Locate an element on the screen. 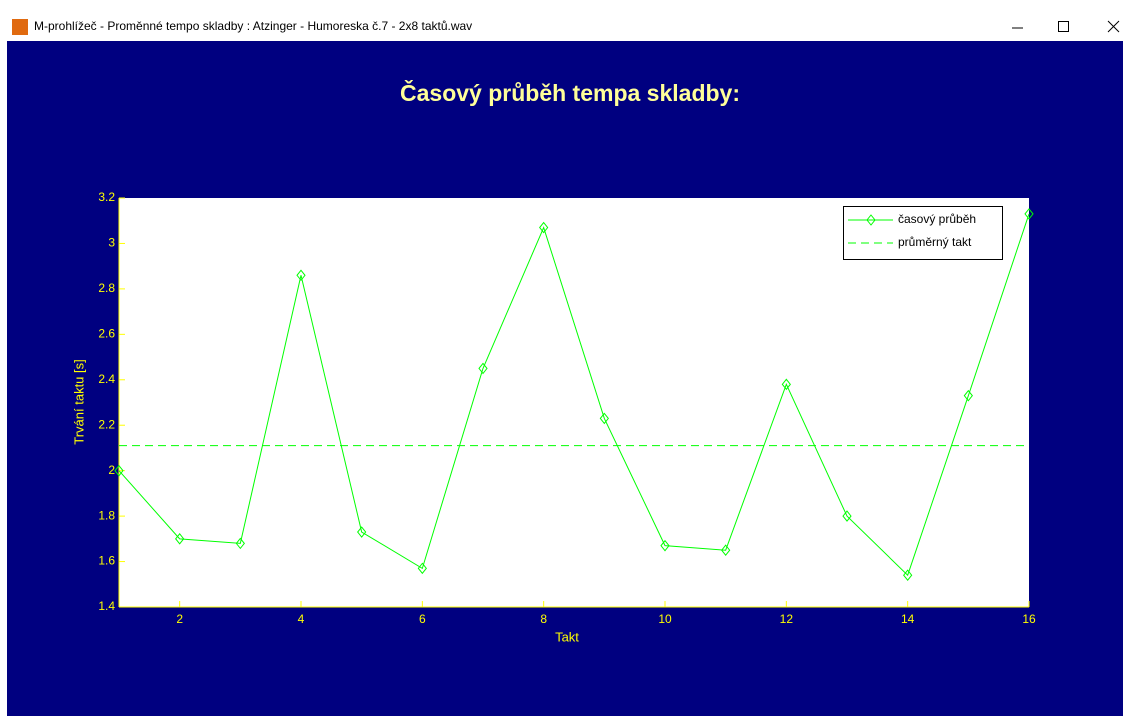  y-tick-label: 2 is located at coordinates (111, 470).